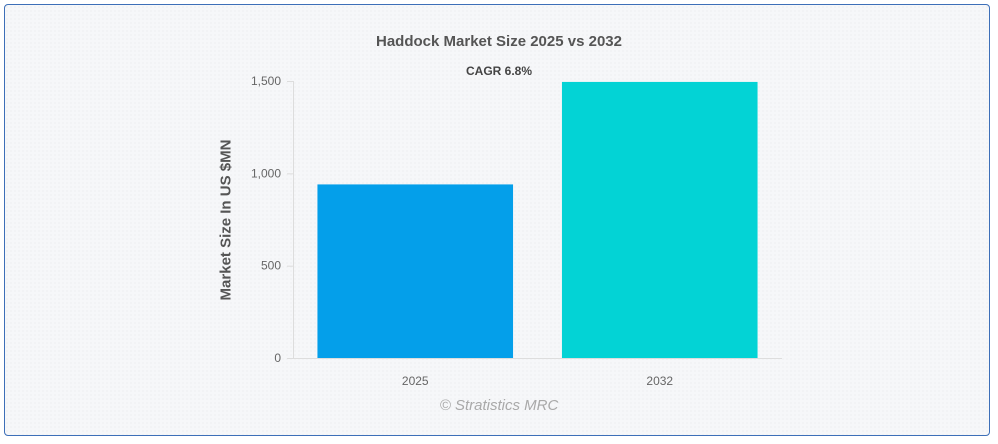 Image resolution: width=998 pixels, height=444 pixels. I want to click on bar-2032, so click(659, 219).